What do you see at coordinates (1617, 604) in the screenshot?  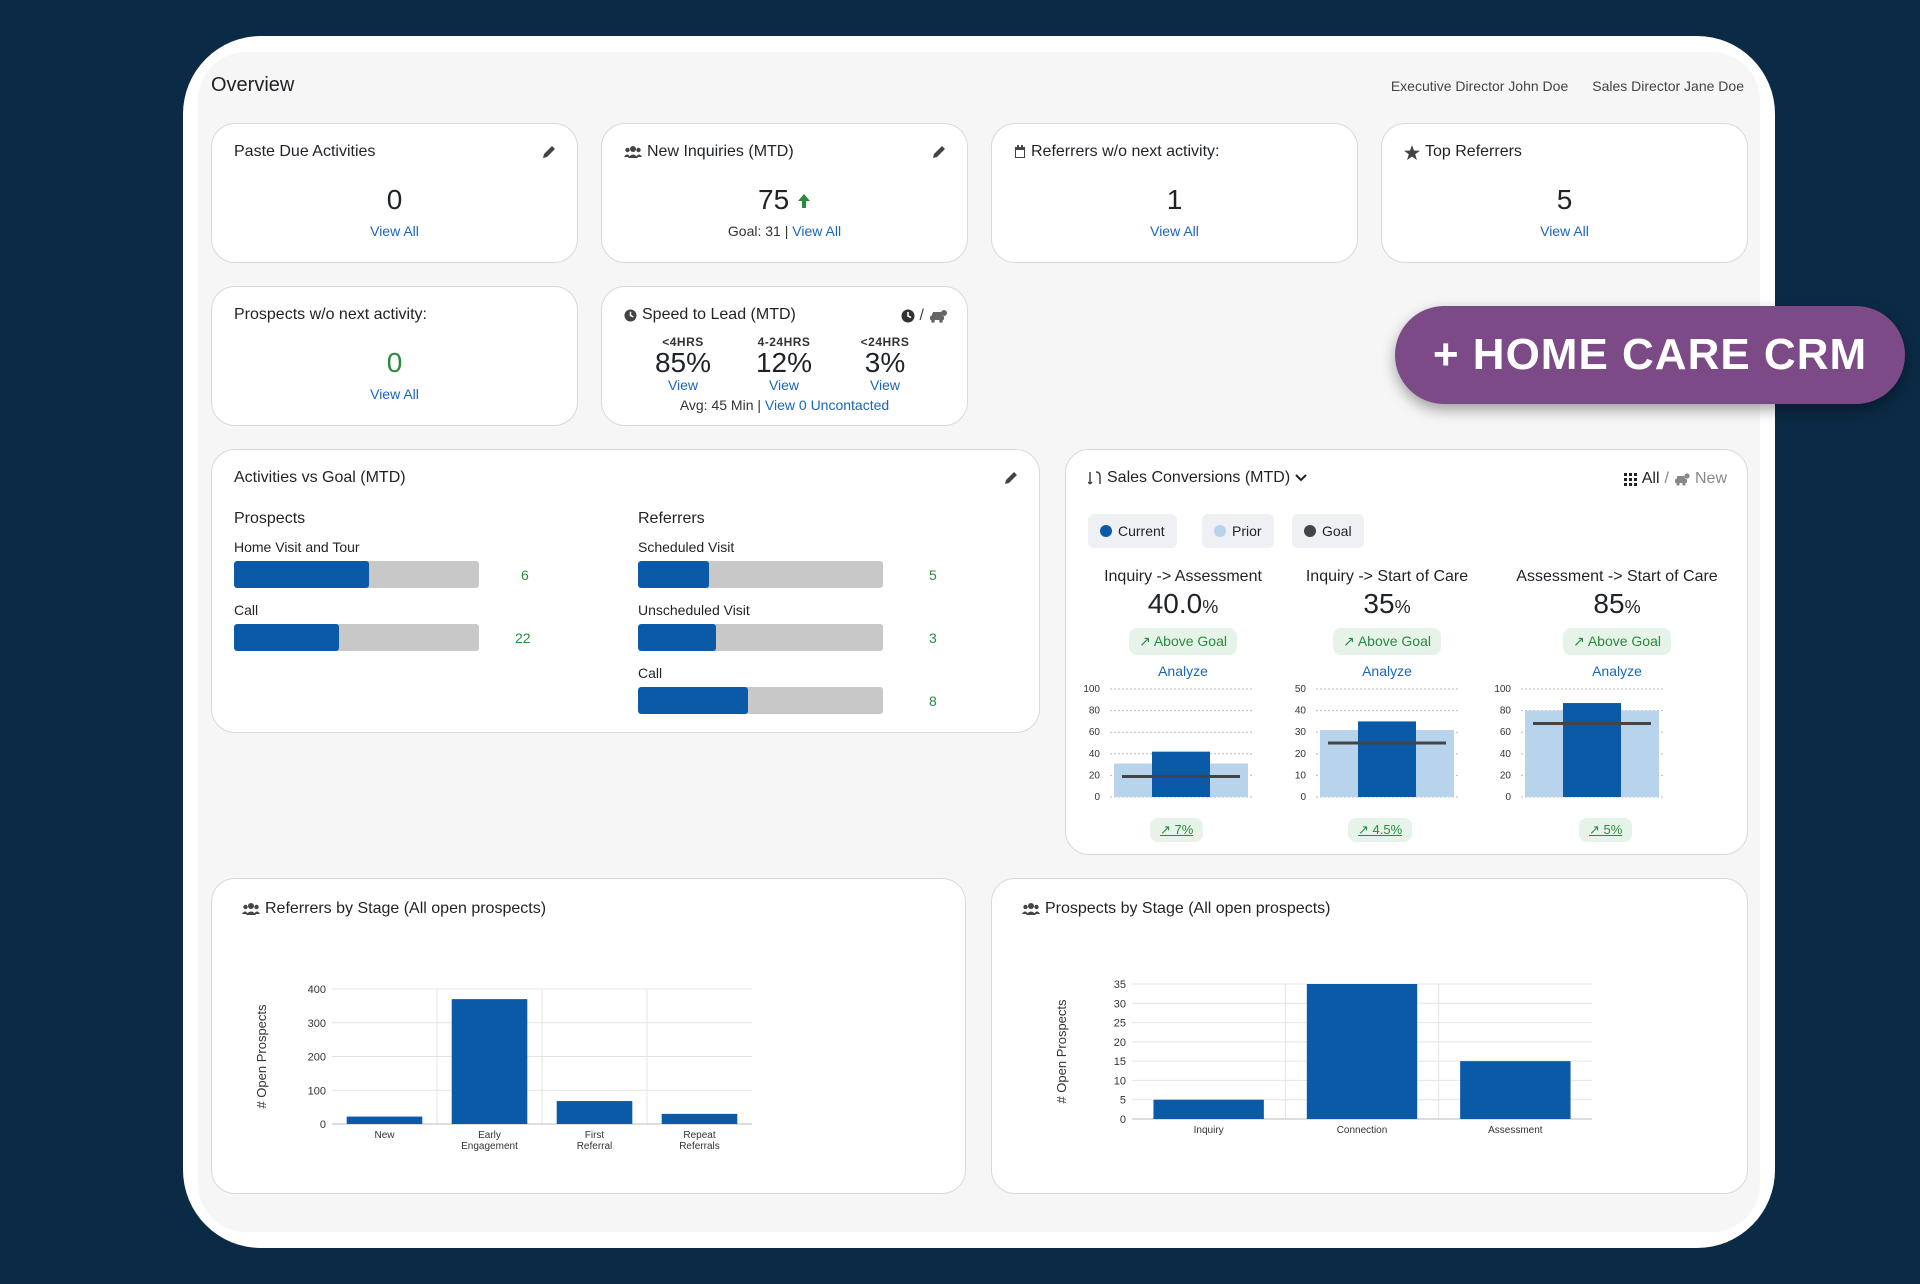 I see `conversion-value: 85%` at bounding box center [1617, 604].